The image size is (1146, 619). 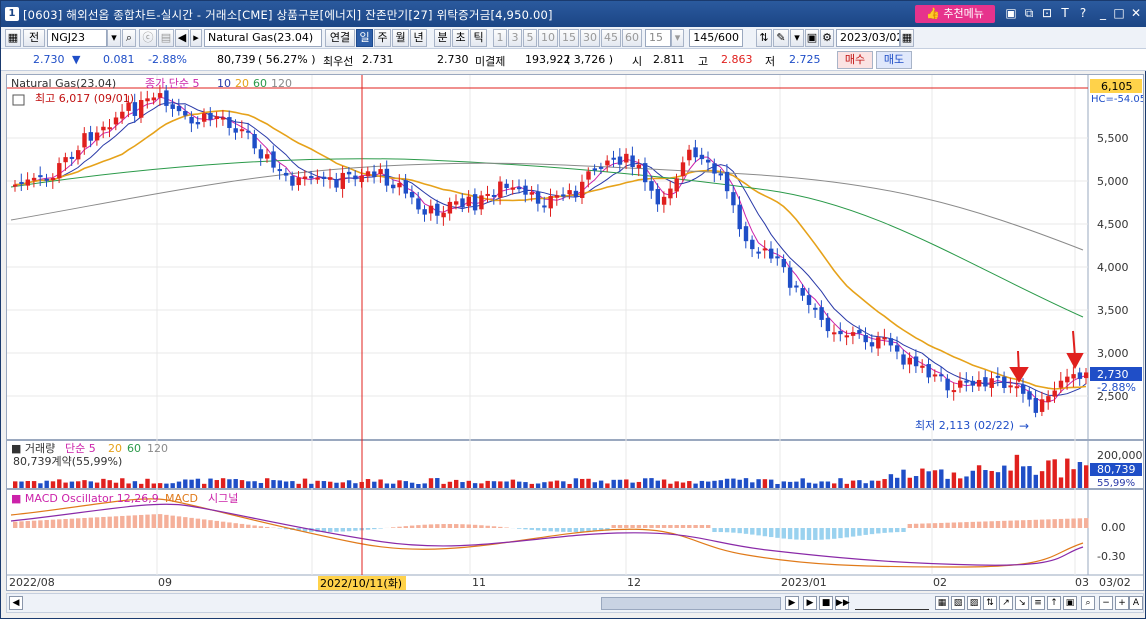 I want to click on save-icon: ▣, so click(x=812, y=38).